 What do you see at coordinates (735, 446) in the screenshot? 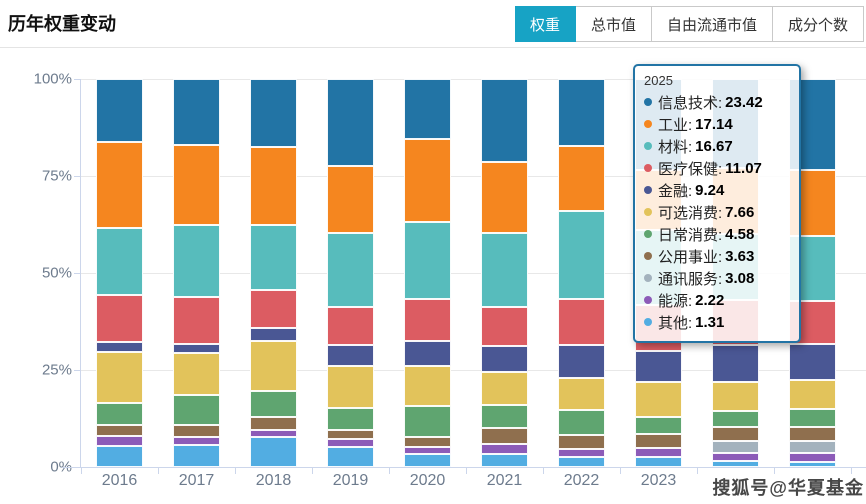
I see `bar-segment-communication-services` at bounding box center [735, 446].